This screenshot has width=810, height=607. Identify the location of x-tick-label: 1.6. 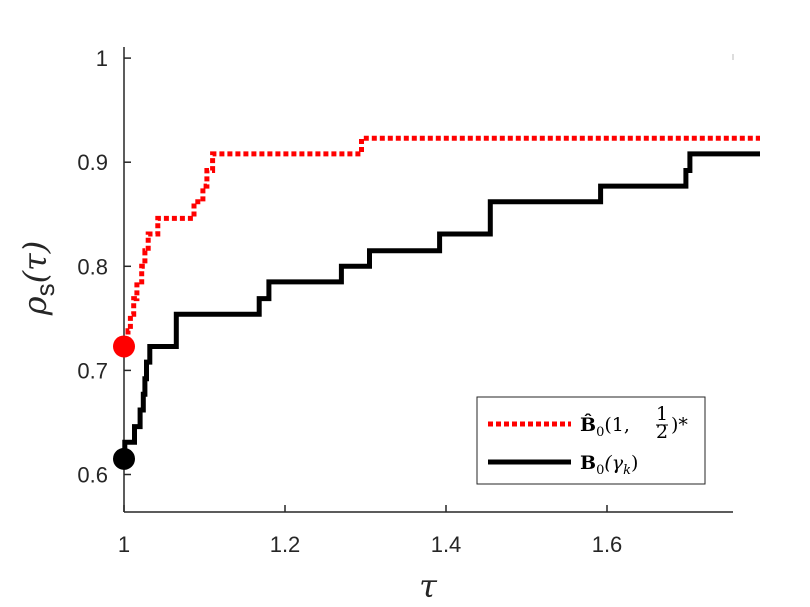
(607, 544).